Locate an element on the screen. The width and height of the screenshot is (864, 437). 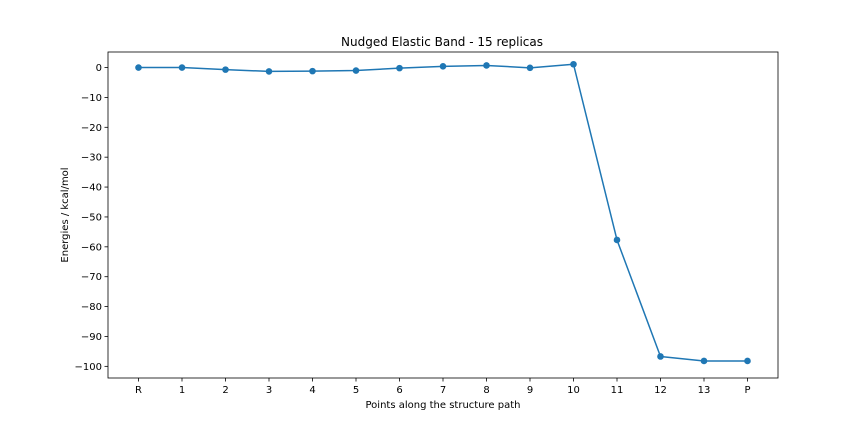
x-tick-label: 1 is located at coordinates (182, 390).